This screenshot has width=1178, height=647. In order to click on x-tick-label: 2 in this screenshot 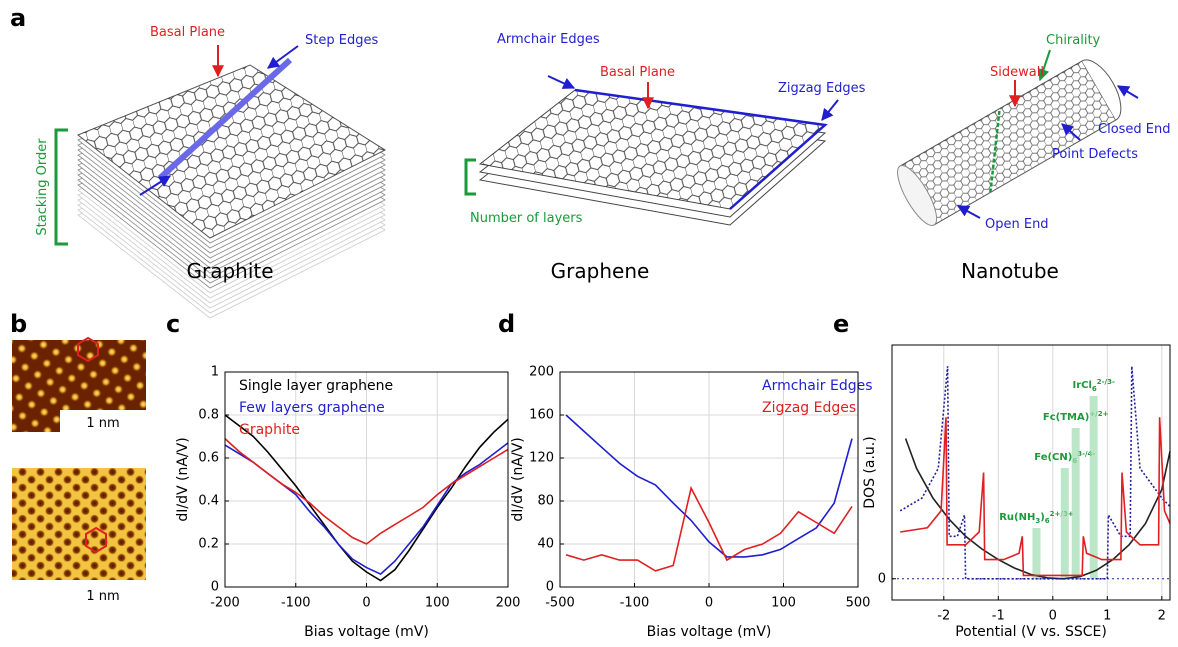, I will do `click(1162, 616)`.